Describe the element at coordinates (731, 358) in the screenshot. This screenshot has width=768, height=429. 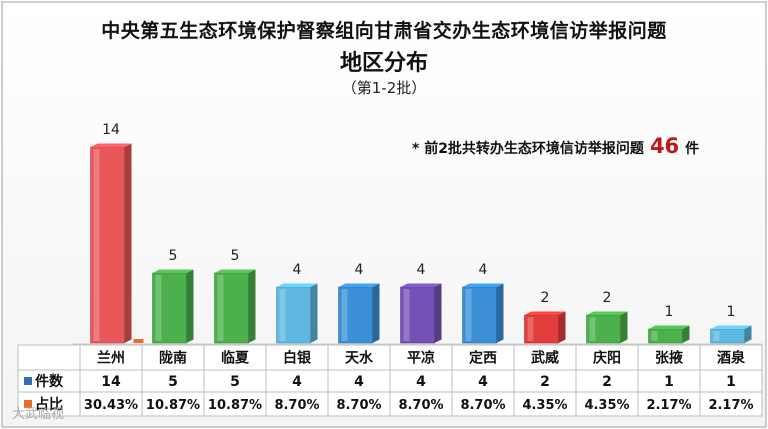
I see `category-label: 酒泉` at that location.